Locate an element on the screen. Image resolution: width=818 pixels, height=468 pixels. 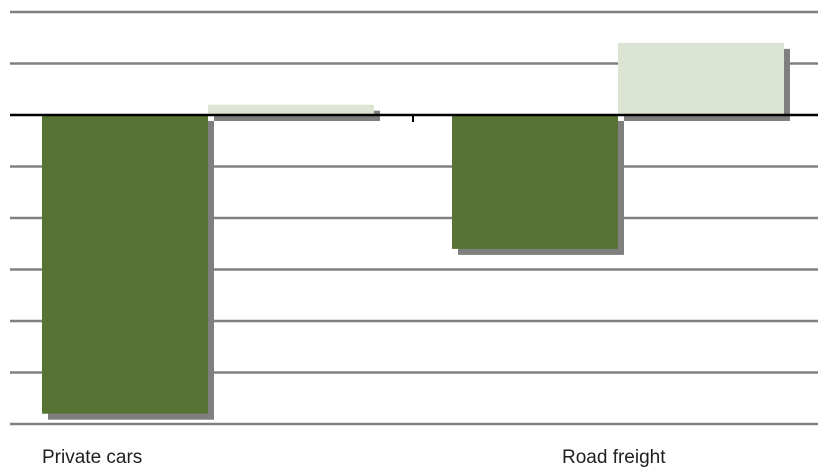
category-label-road-freight: Road freight is located at coordinates (614, 457).